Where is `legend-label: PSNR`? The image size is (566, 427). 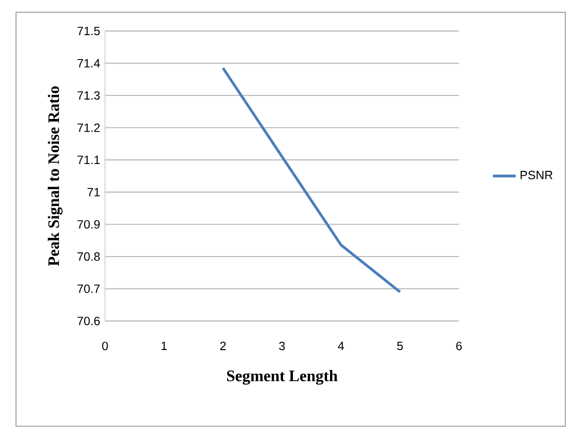
legend-label: PSNR is located at coordinates (536, 175).